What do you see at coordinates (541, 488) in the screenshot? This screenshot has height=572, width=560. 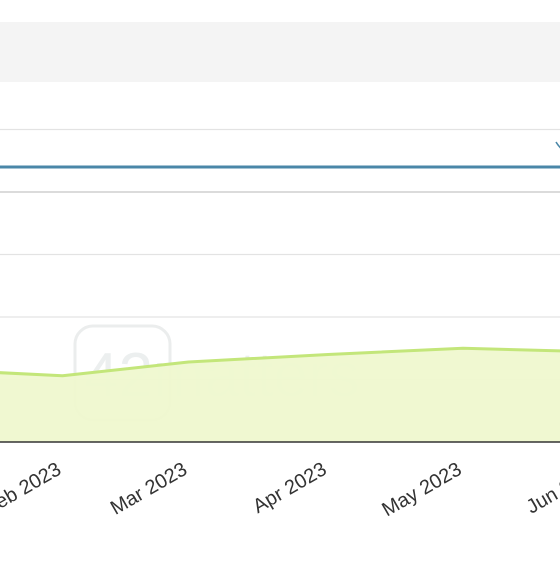 I see `x-tick-label: Jun 2023` at bounding box center [541, 488].